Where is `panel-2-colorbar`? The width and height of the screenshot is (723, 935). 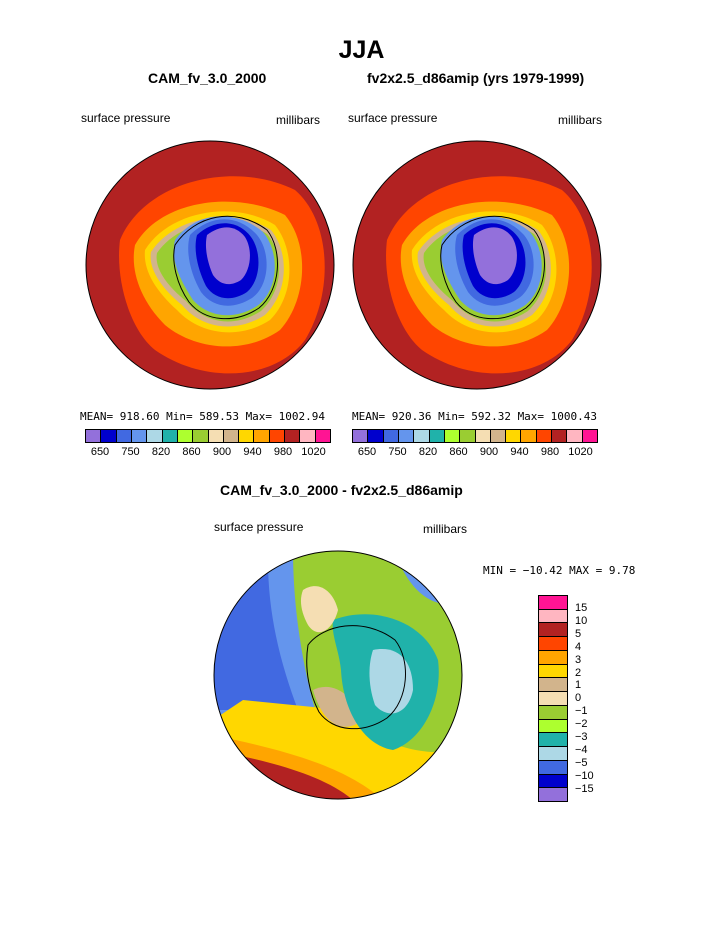
panel-2-colorbar is located at coordinates (475, 436).